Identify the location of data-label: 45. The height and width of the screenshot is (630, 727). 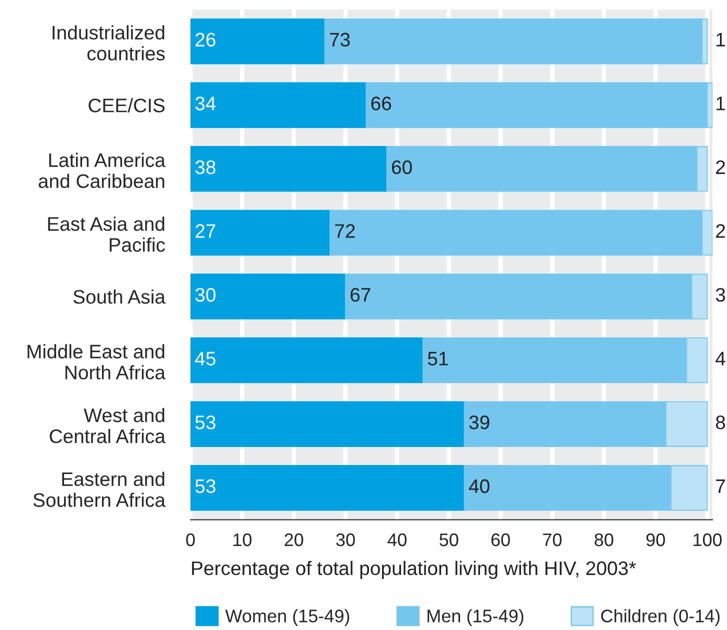
(205, 359).